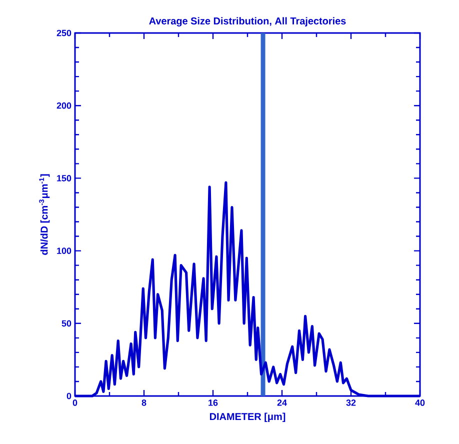 The image size is (459, 444). Describe the element at coordinates (420, 403) in the screenshot. I see `x-tick-label: 40` at that location.